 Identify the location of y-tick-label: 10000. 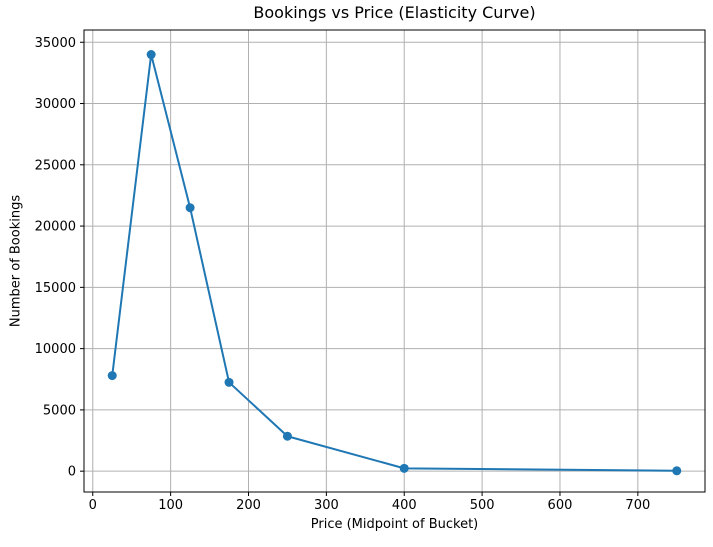
(55, 349).